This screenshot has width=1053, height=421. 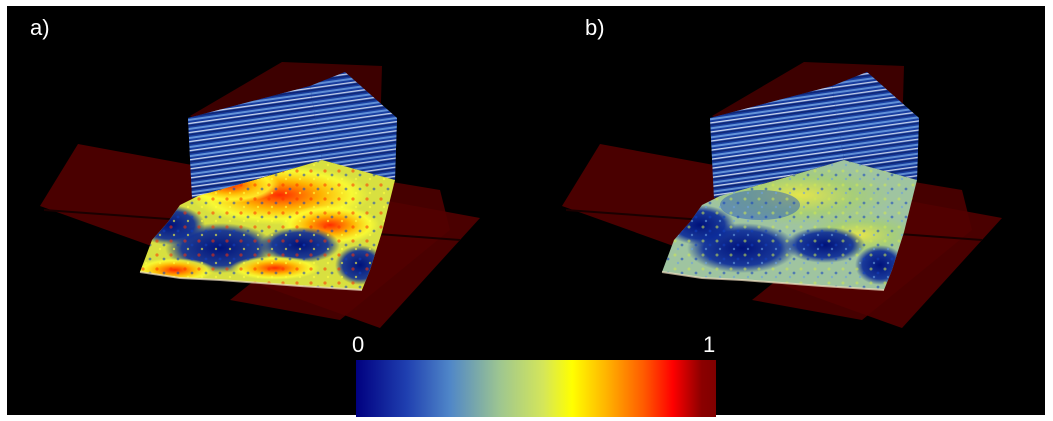 What do you see at coordinates (40, 27) in the screenshot?
I see `panel-label-a: a)` at bounding box center [40, 27].